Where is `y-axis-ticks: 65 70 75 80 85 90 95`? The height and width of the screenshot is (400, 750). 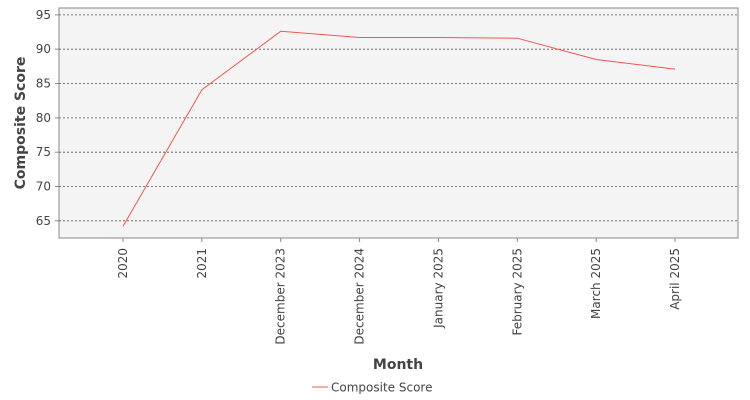
y-axis-ticks: 65 70 75 80 85 90 95 is located at coordinates (47, 118).